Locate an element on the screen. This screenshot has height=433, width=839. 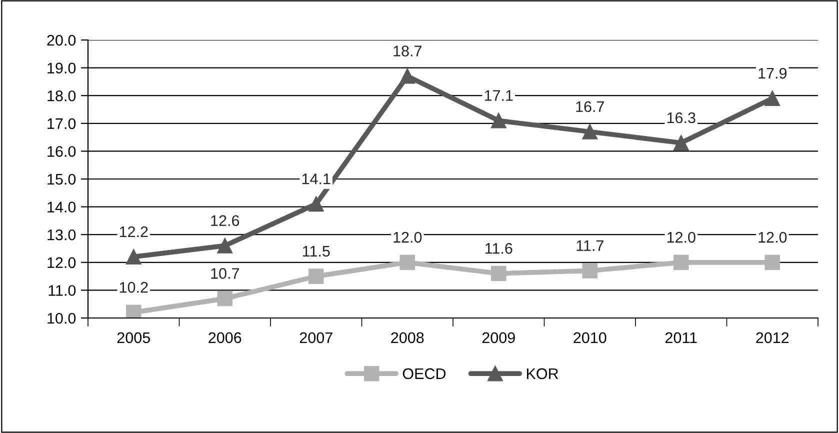
y-tick-label: 15.0 is located at coordinates (62, 179).